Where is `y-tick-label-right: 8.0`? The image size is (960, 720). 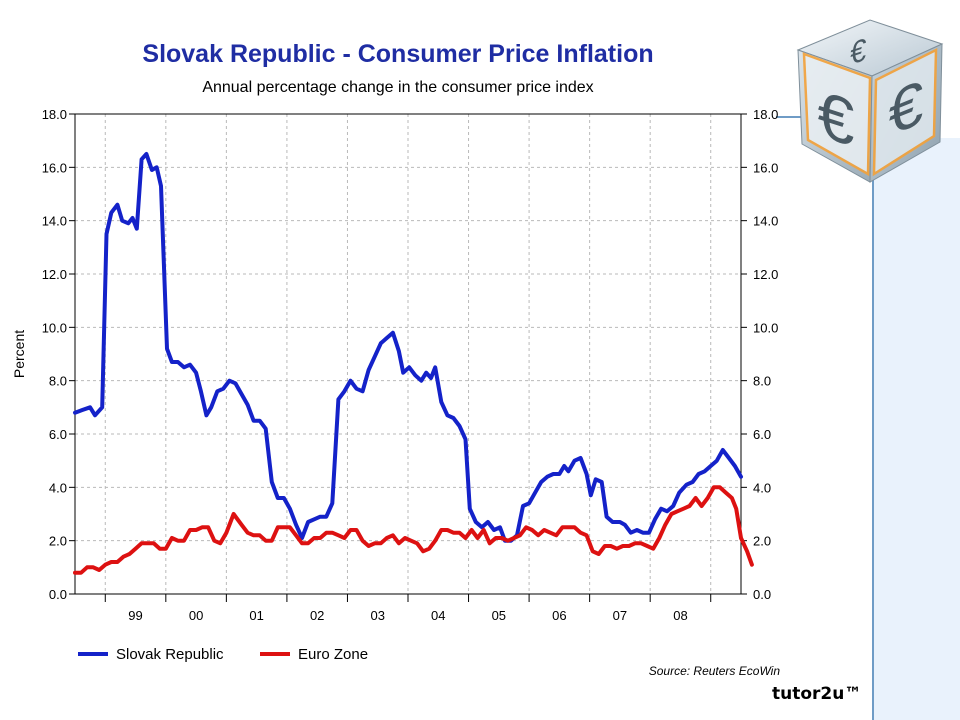
y-tick-label-right: 8.0 is located at coordinates (762, 381).